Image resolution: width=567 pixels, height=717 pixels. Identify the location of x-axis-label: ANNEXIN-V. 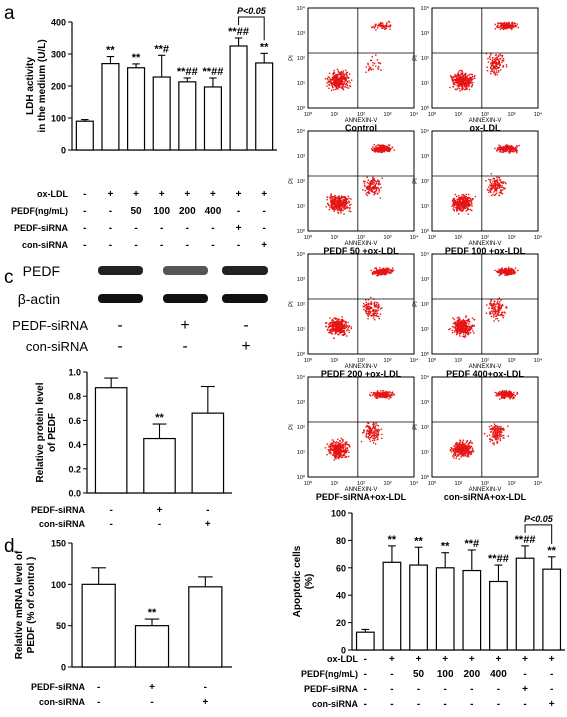
(485, 244).